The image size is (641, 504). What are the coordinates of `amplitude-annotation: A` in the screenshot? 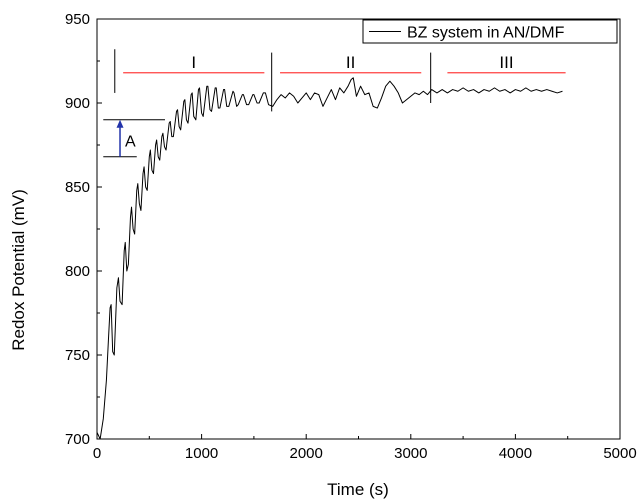 It's located at (134, 138).